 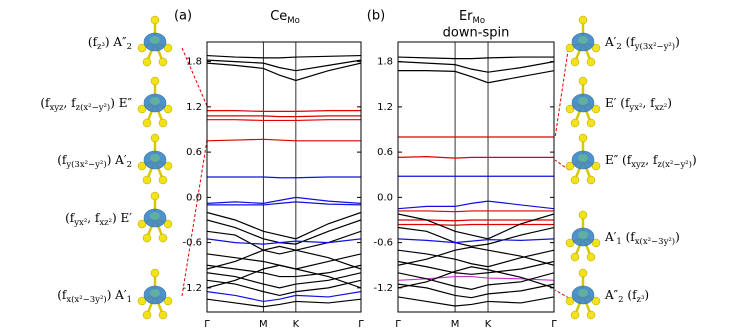 I want to click on text-part: (f, so click(x=62, y=295).